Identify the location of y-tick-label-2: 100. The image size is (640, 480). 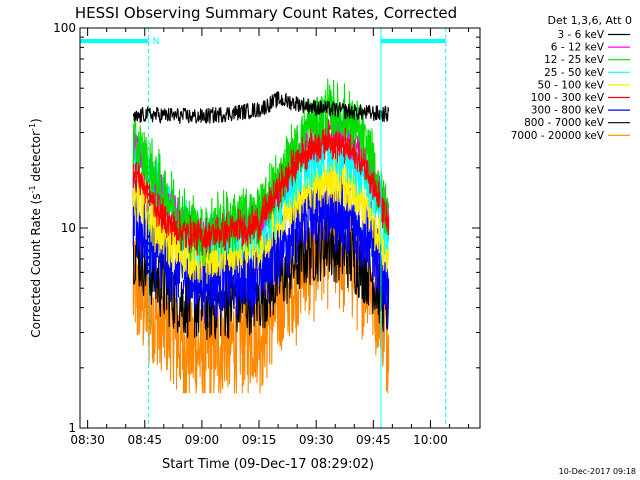
(64, 28).